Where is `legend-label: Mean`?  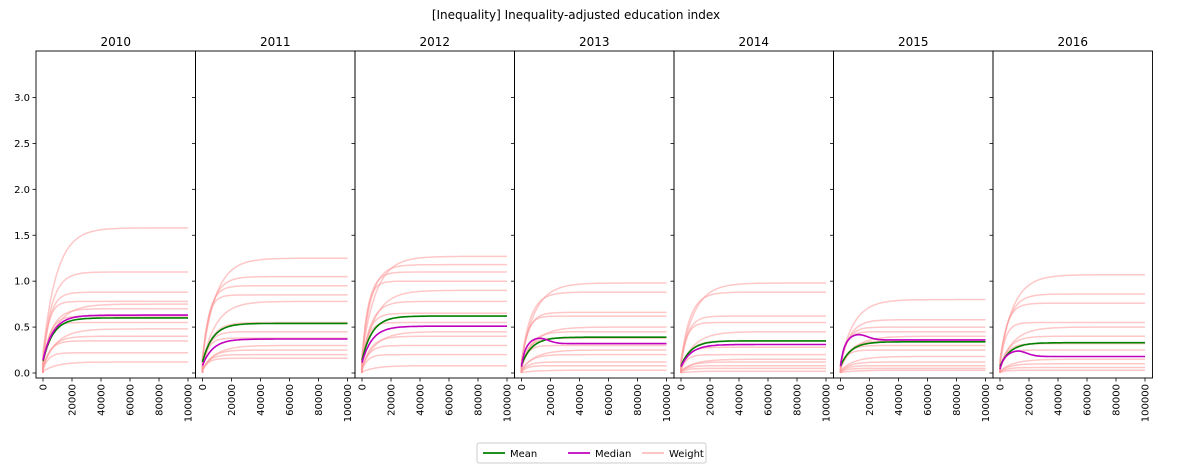 legend-label: Mean is located at coordinates (523, 454).